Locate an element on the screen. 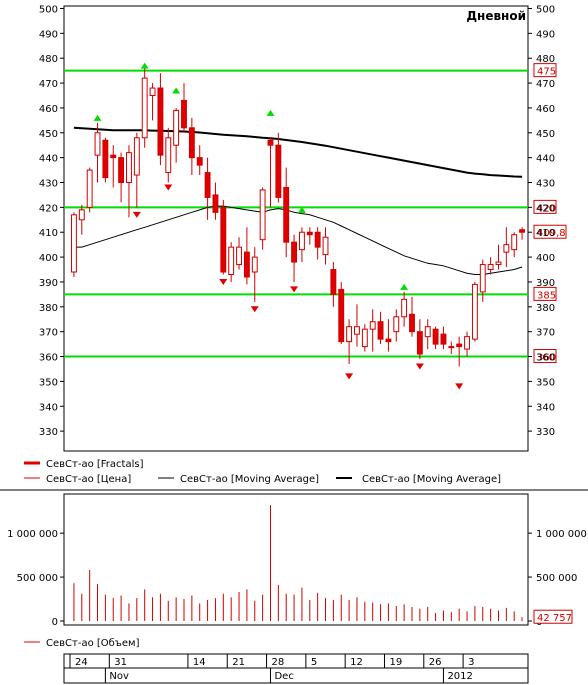 This screenshot has height=685, width=588. price-tick-label-right: 440 is located at coordinates (545, 159).